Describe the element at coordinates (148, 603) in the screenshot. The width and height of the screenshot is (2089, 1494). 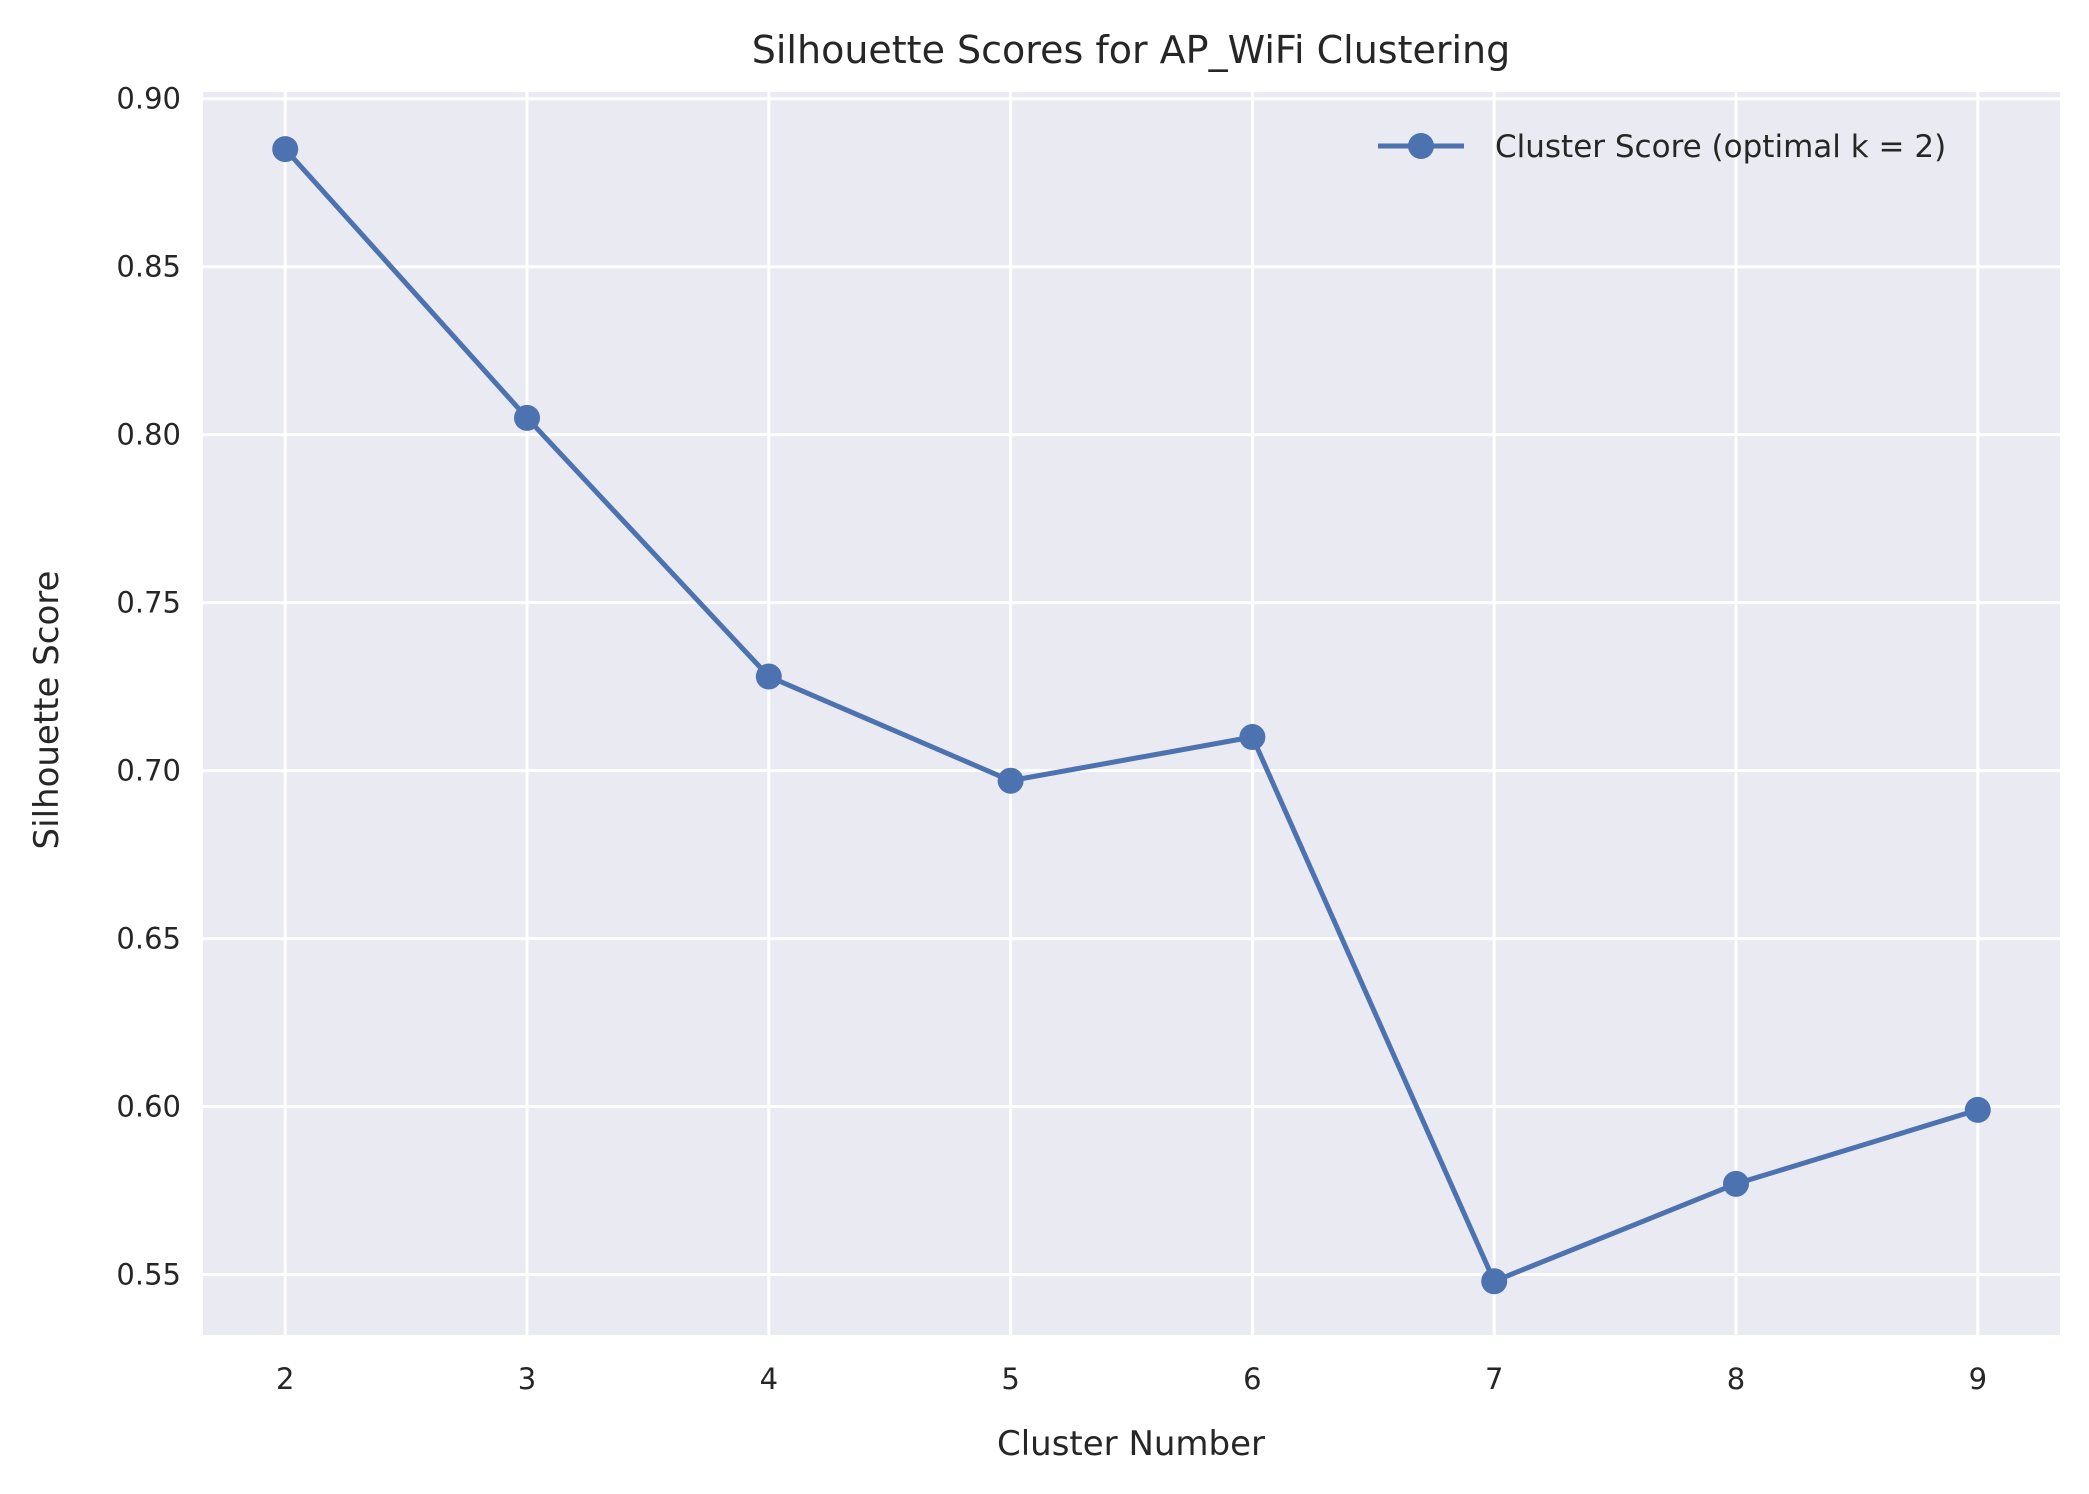
I see `y-tick-label: 0.75` at that location.